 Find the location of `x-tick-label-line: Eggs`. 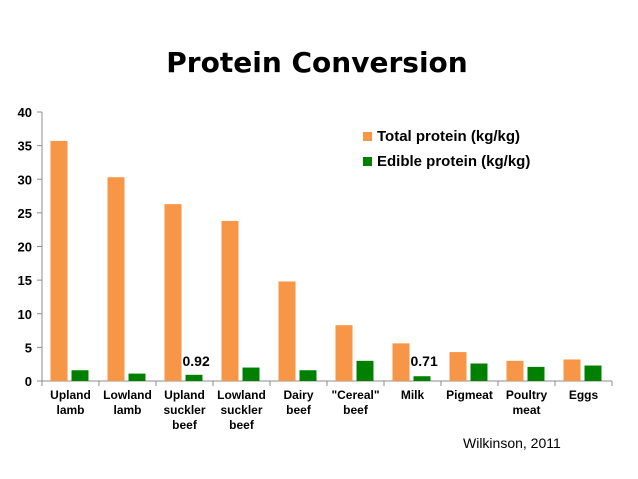

x-tick-label-line: Eggs is located at coordinates (584, 395).